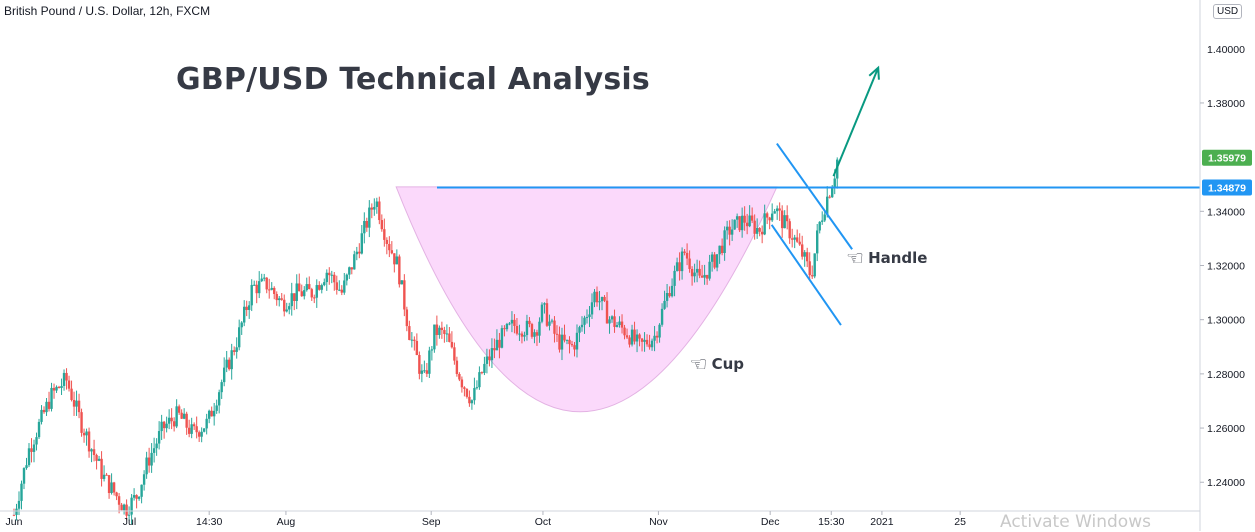  Describe the element at coordinates (107, 11) in the screenshot. I see `symbol-title: British Pound / U.S. Dollar, 12h, FXCM` at that location.